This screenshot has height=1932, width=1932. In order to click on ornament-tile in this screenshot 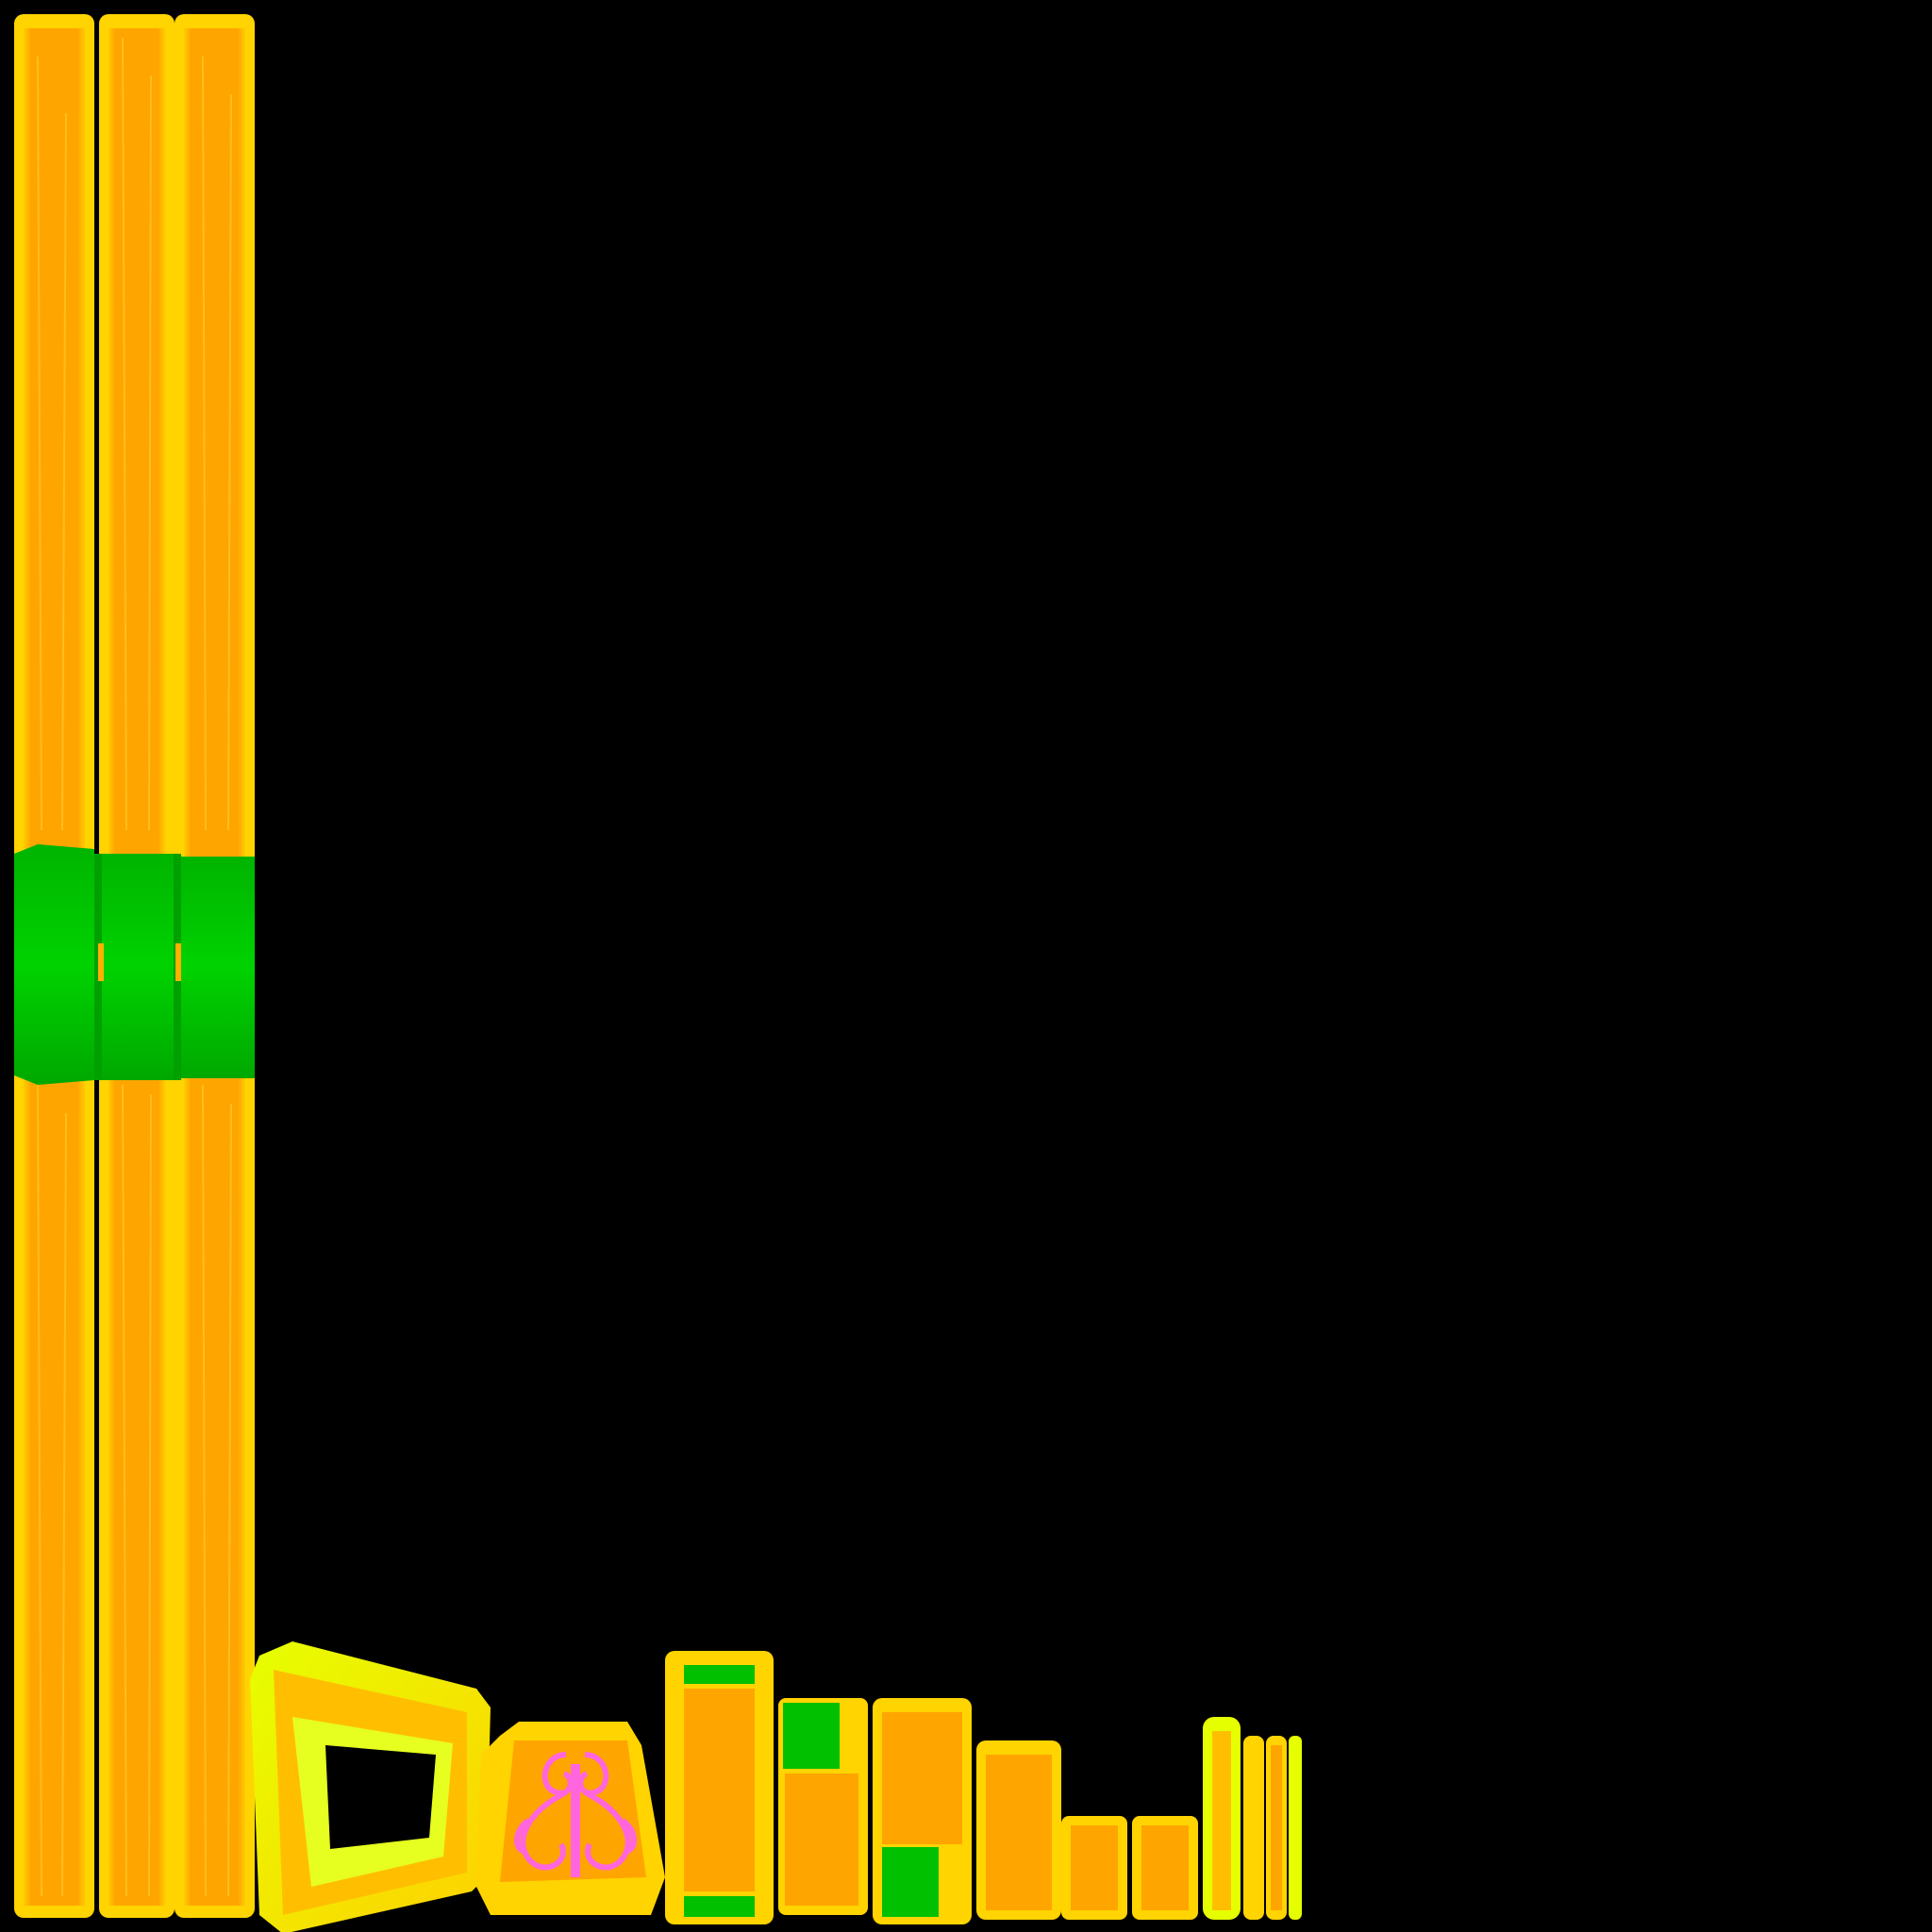, I will do `click(571, 1819)`.